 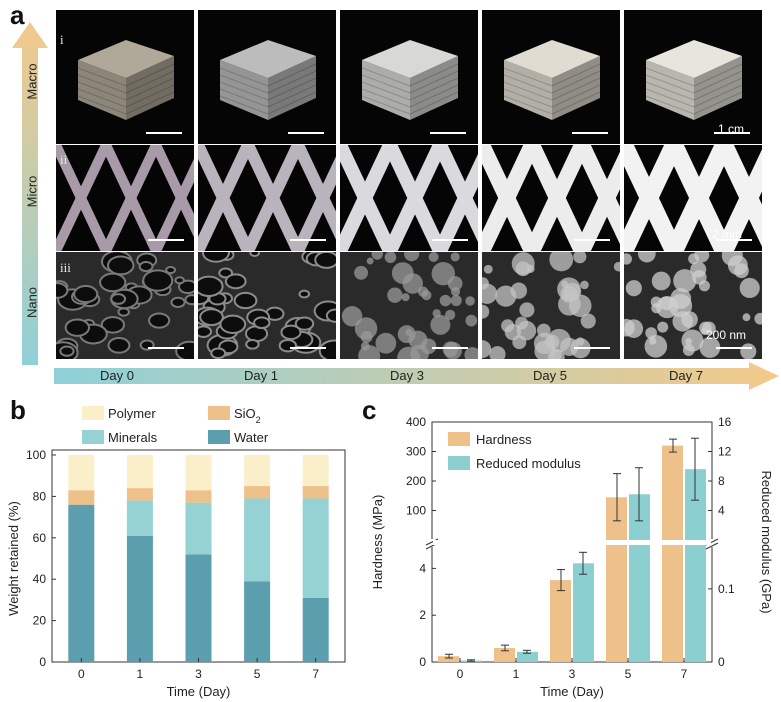 What do you see at coordinates (416, 452) in the screenshot?
I see `ytick-left-label-c: 300` at bounding box center [416, 452].